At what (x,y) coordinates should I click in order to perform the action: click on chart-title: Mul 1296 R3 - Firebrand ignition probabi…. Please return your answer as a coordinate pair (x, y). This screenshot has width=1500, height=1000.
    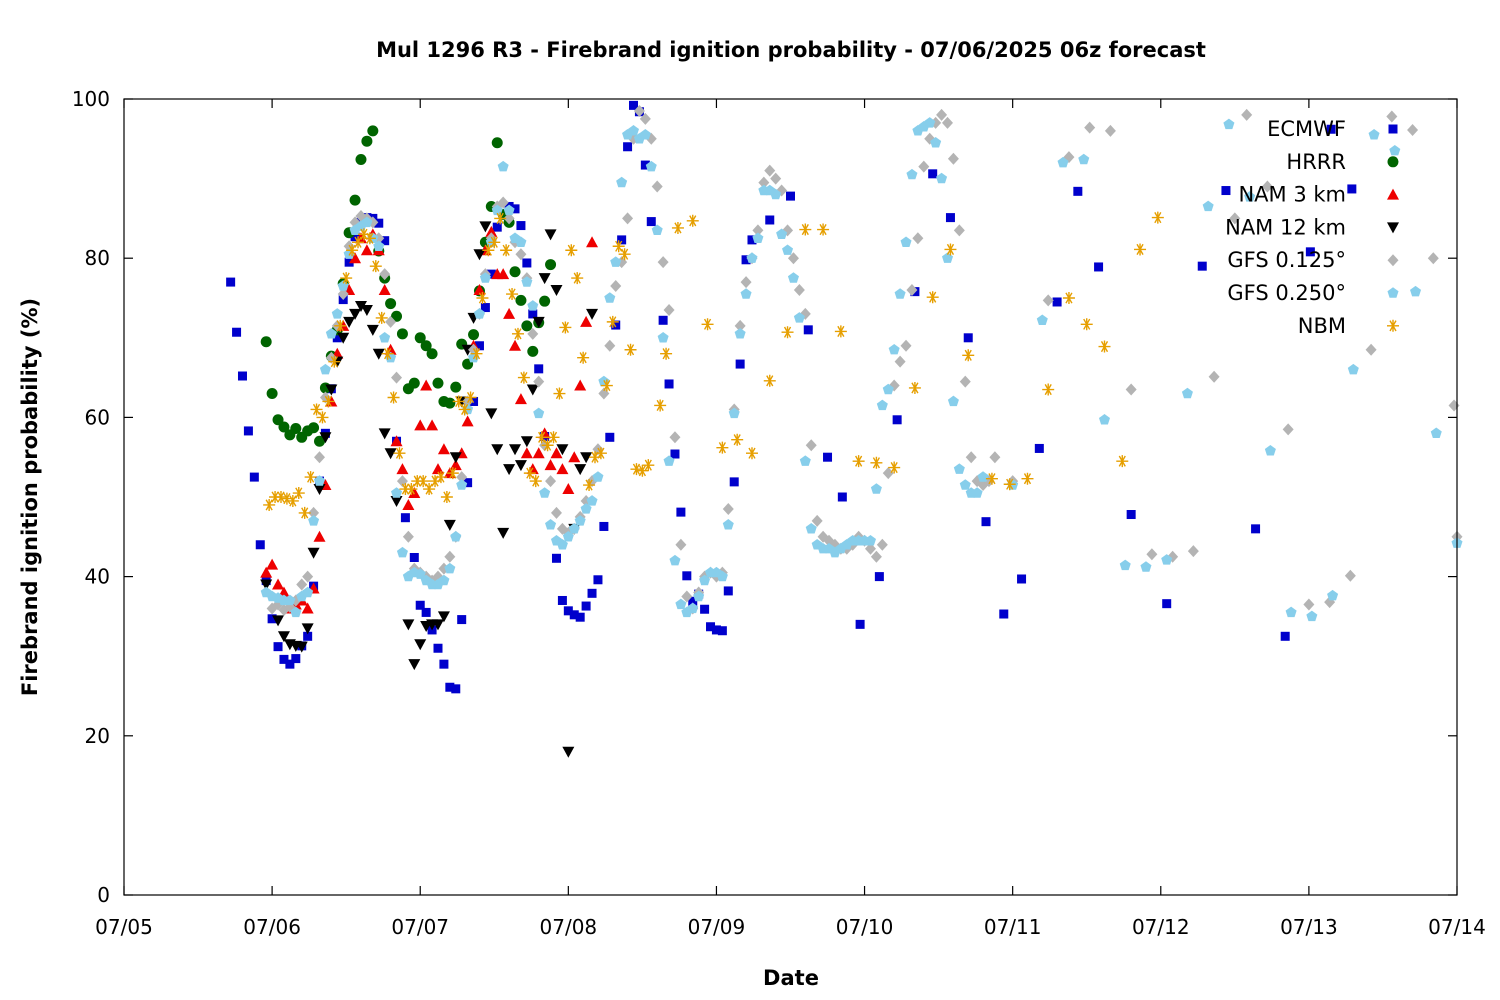
    Looking at the image, I should click on (791, 50).